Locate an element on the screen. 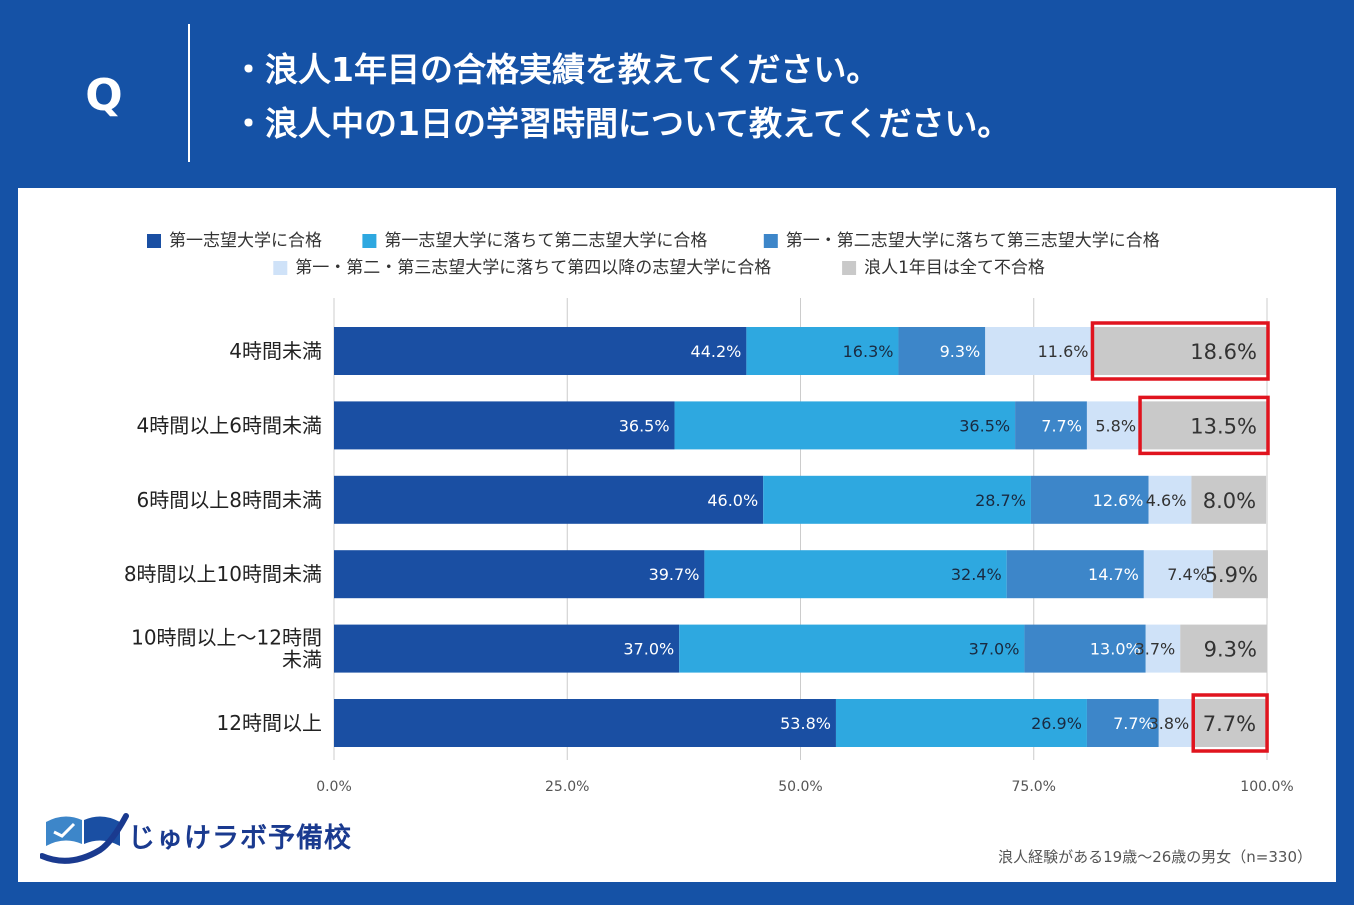 This screenshot has height=905, width=1354. data-label-5-1: 37.0% is located at coordinates (648, 649).